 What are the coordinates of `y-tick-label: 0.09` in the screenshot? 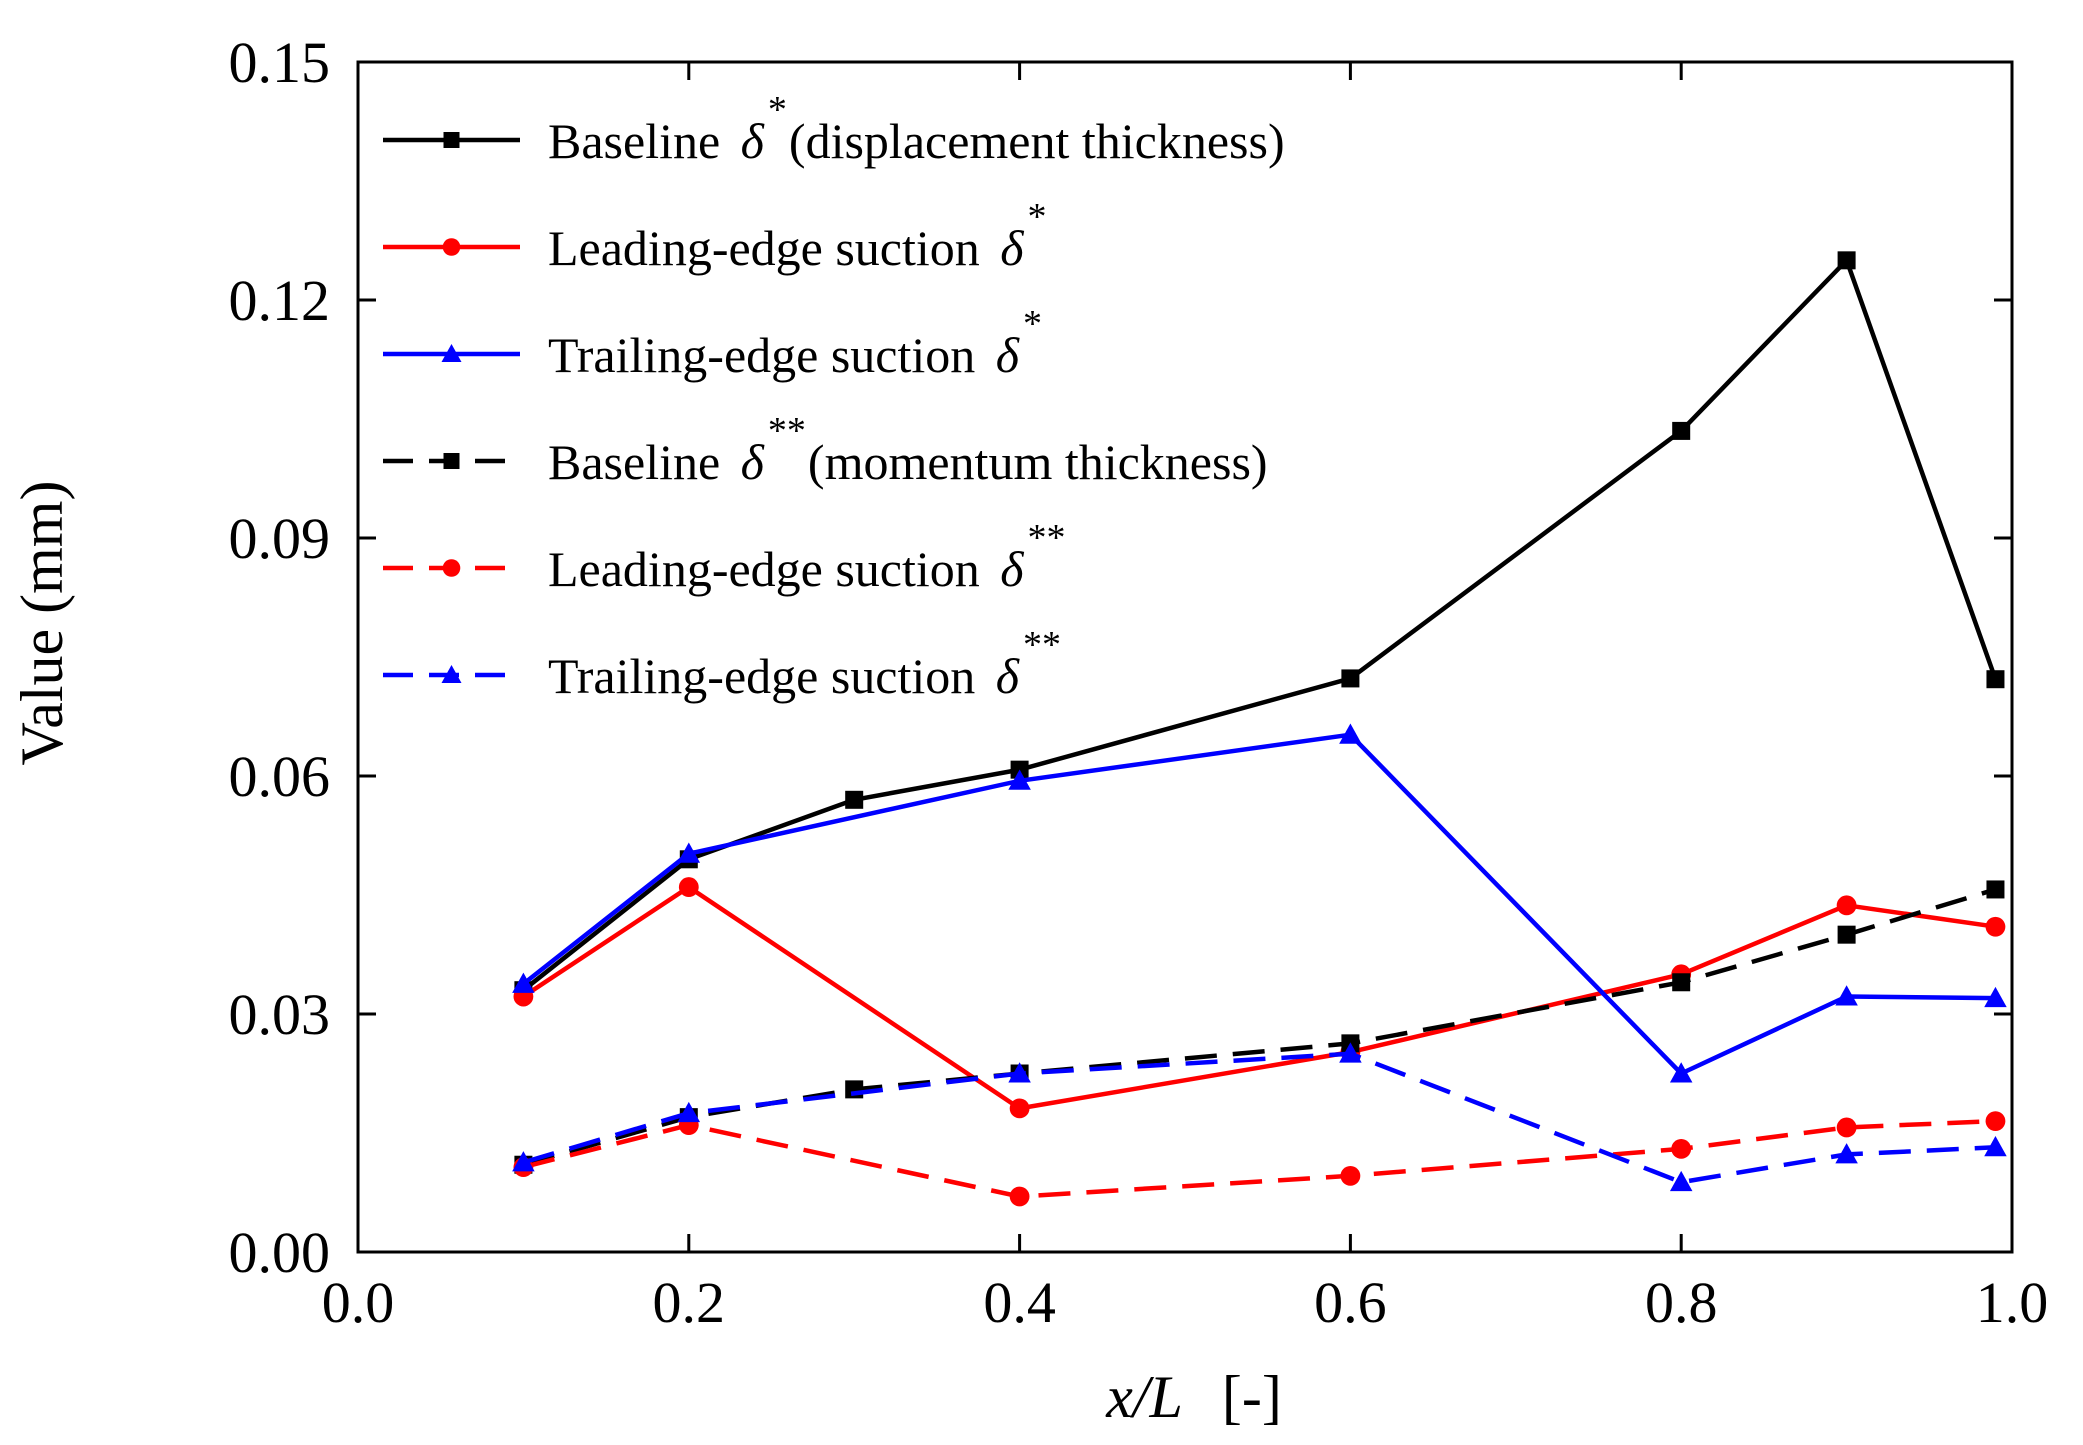 It's located at (280, 538).